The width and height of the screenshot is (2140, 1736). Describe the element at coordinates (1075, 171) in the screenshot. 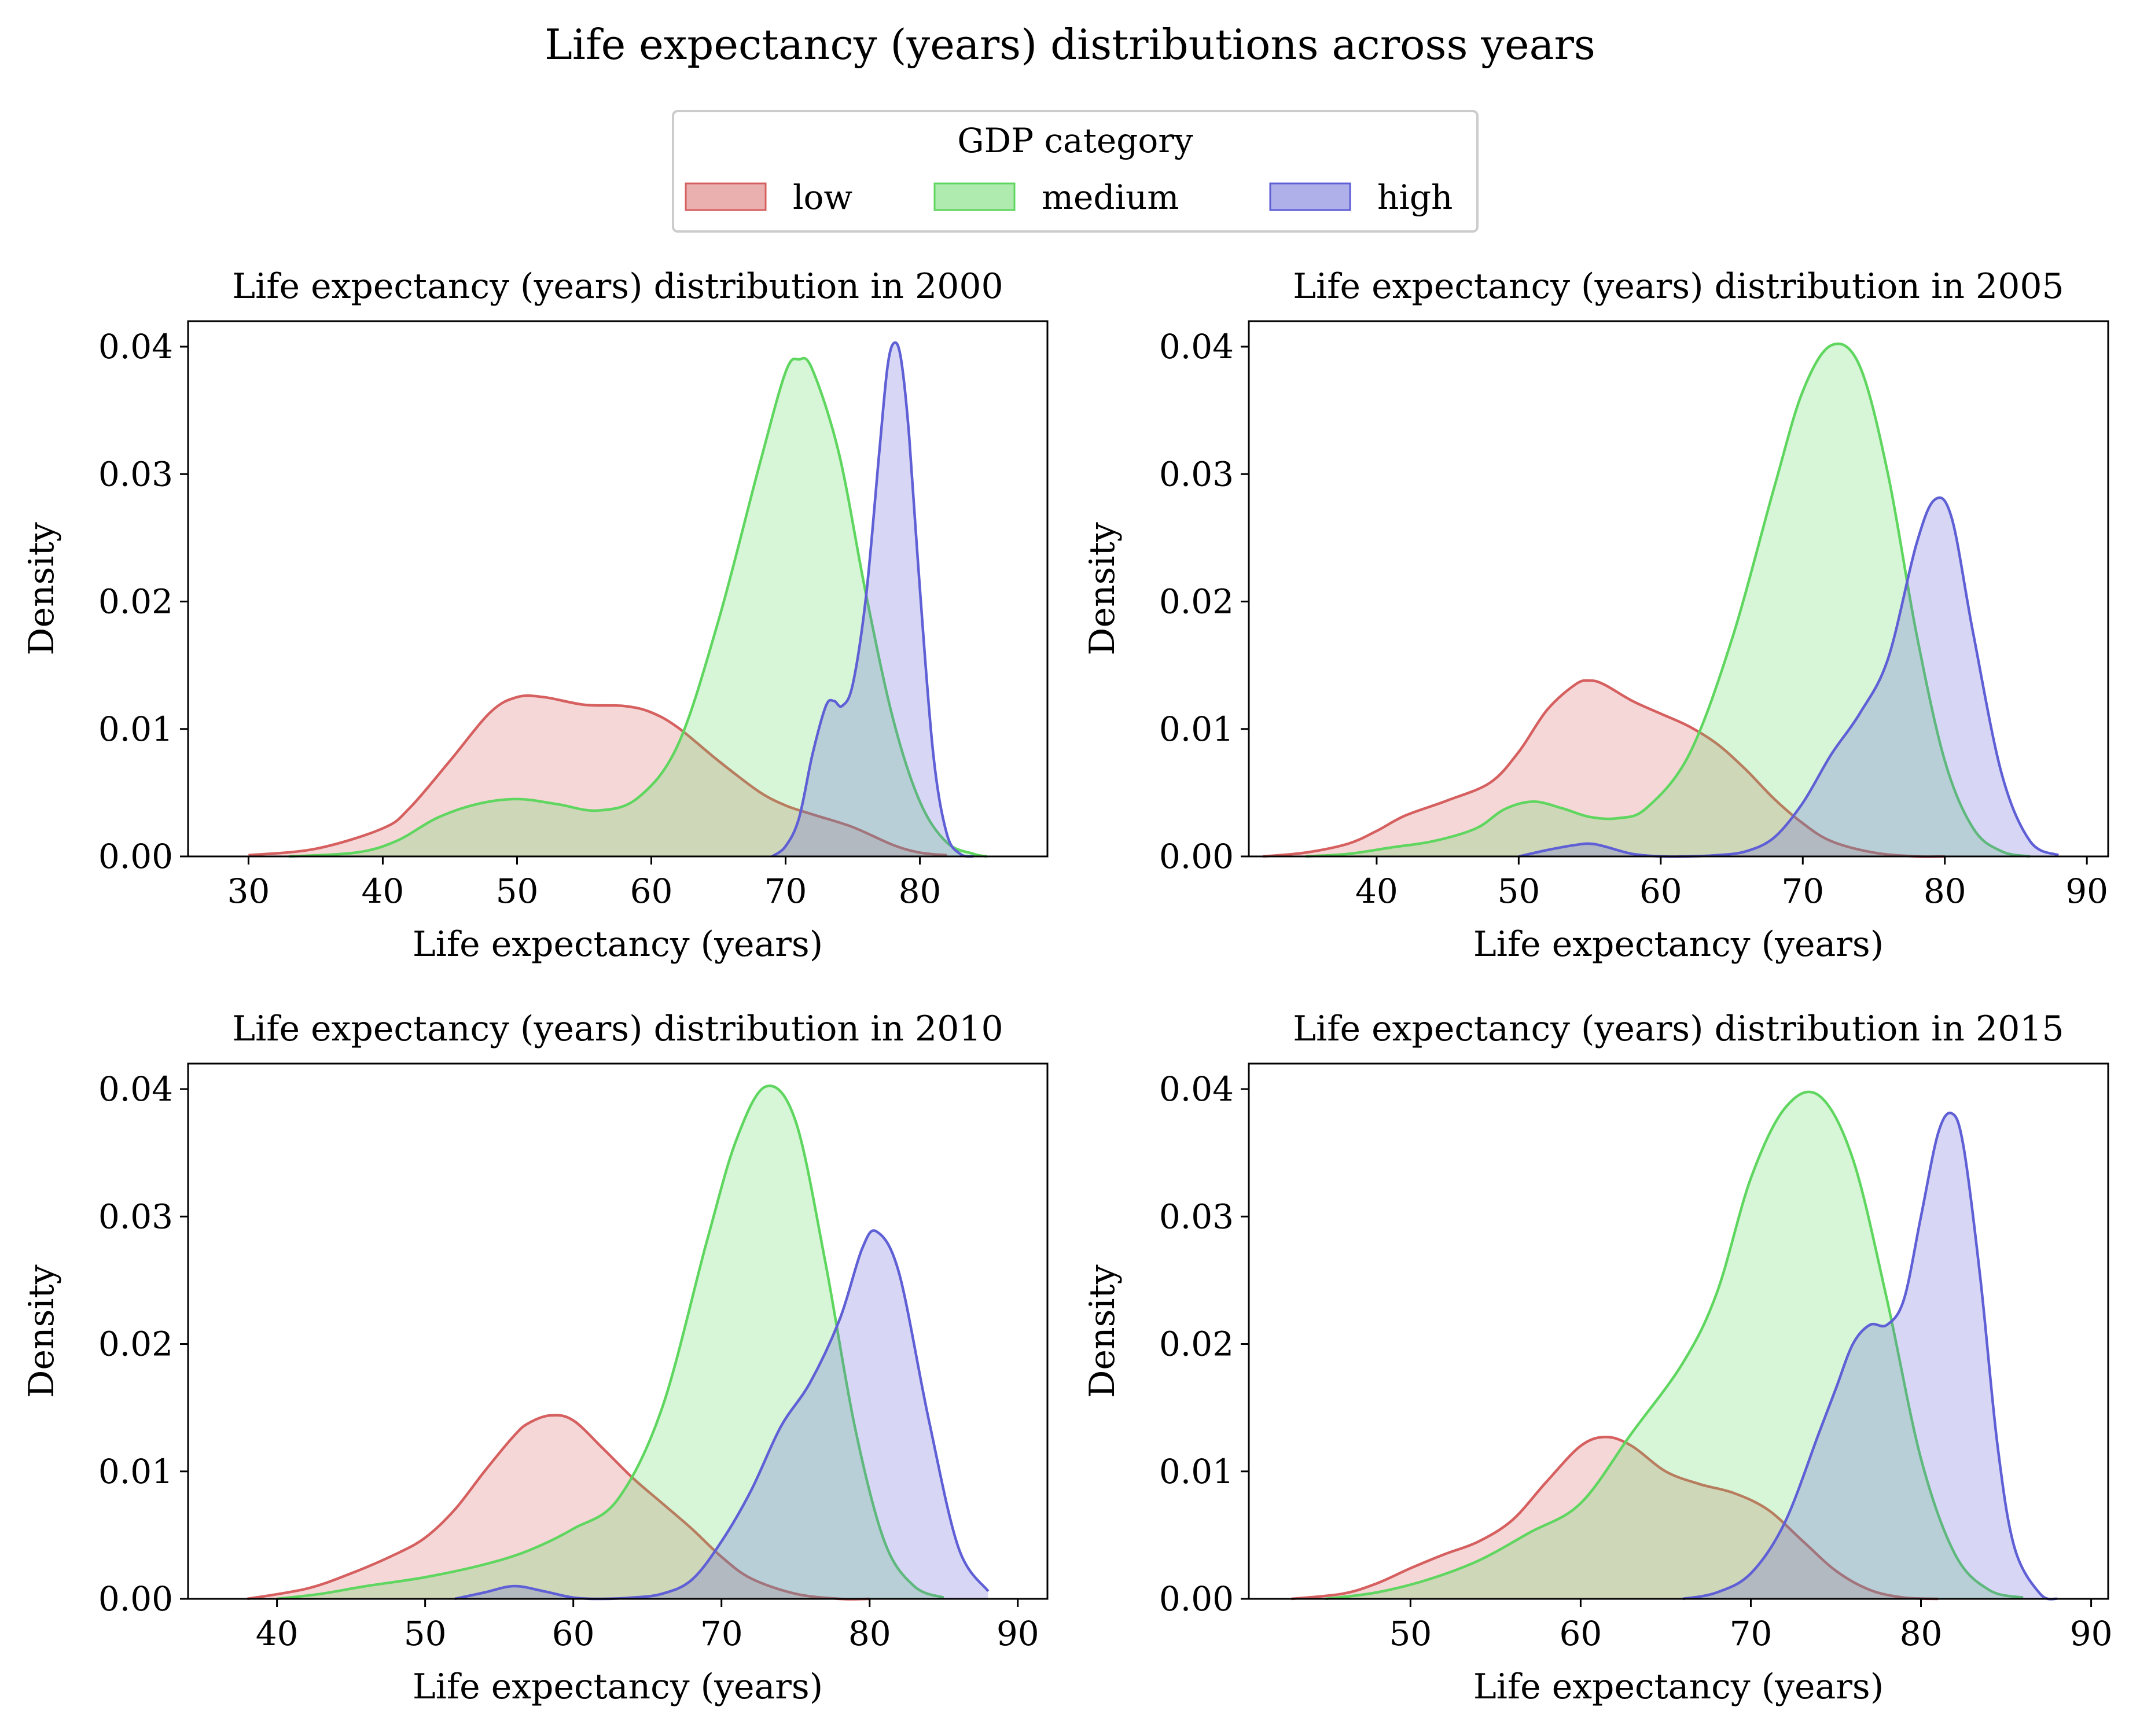

I see `legend: GDP category low medium high` at that location.